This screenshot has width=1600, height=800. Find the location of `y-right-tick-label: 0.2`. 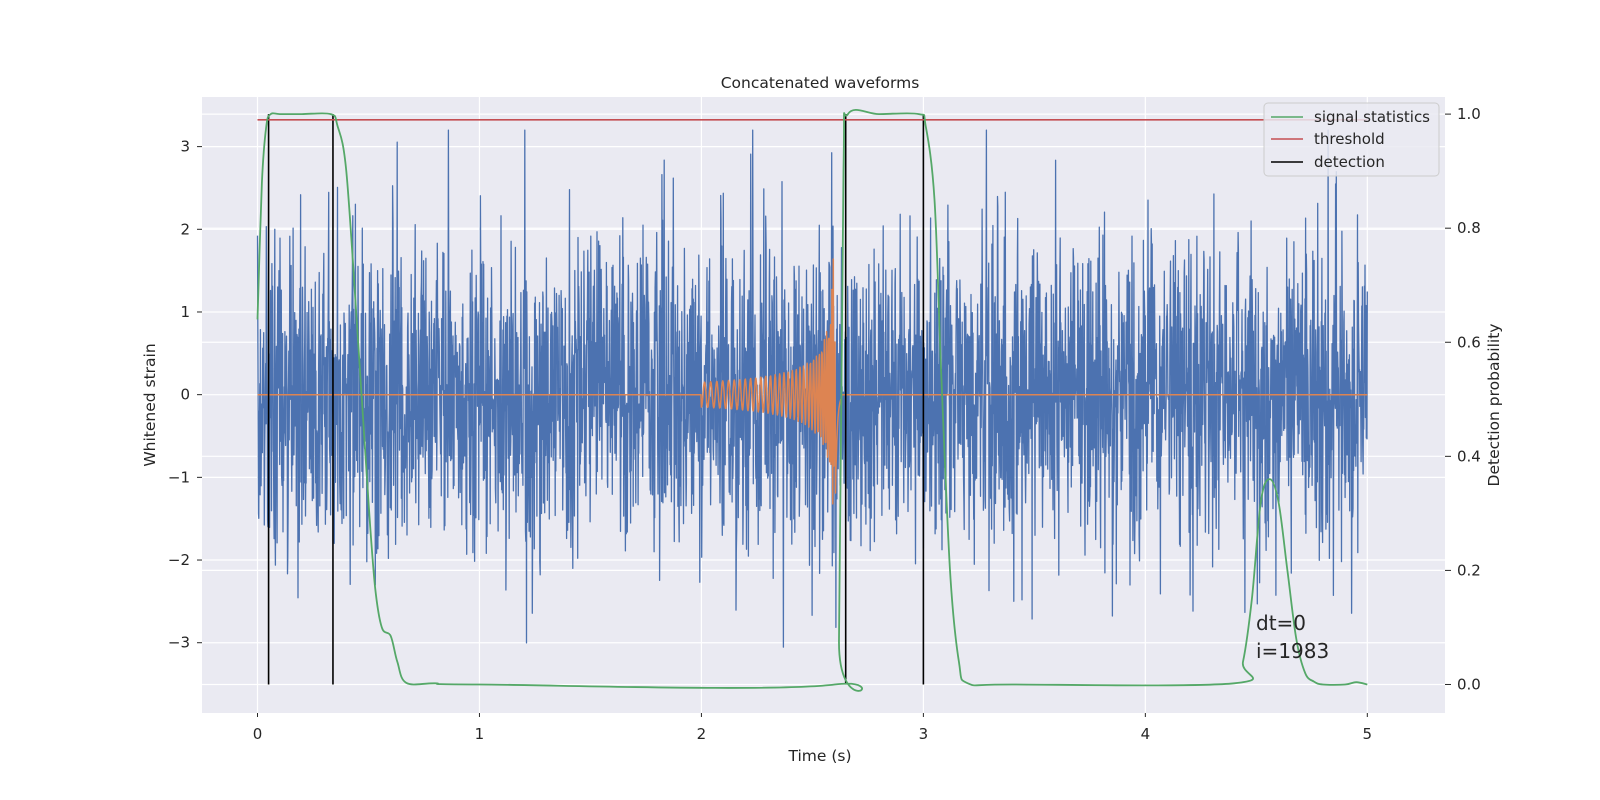

y-right-tick-label: 0.2 is located at coordinates (1469, 570).